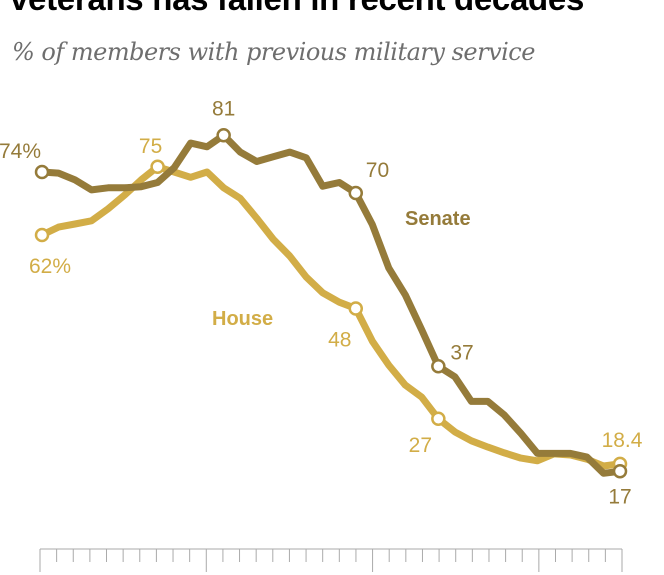 The height and width of the screenshot is (575, 664). I want to click on data-label: 81, so click(223, 108).